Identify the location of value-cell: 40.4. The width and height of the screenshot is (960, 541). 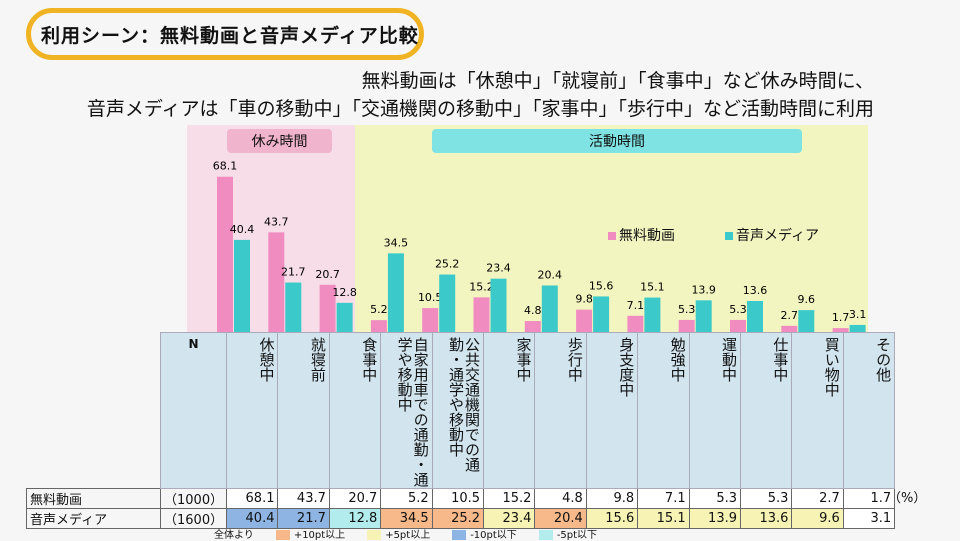
(252, 518).